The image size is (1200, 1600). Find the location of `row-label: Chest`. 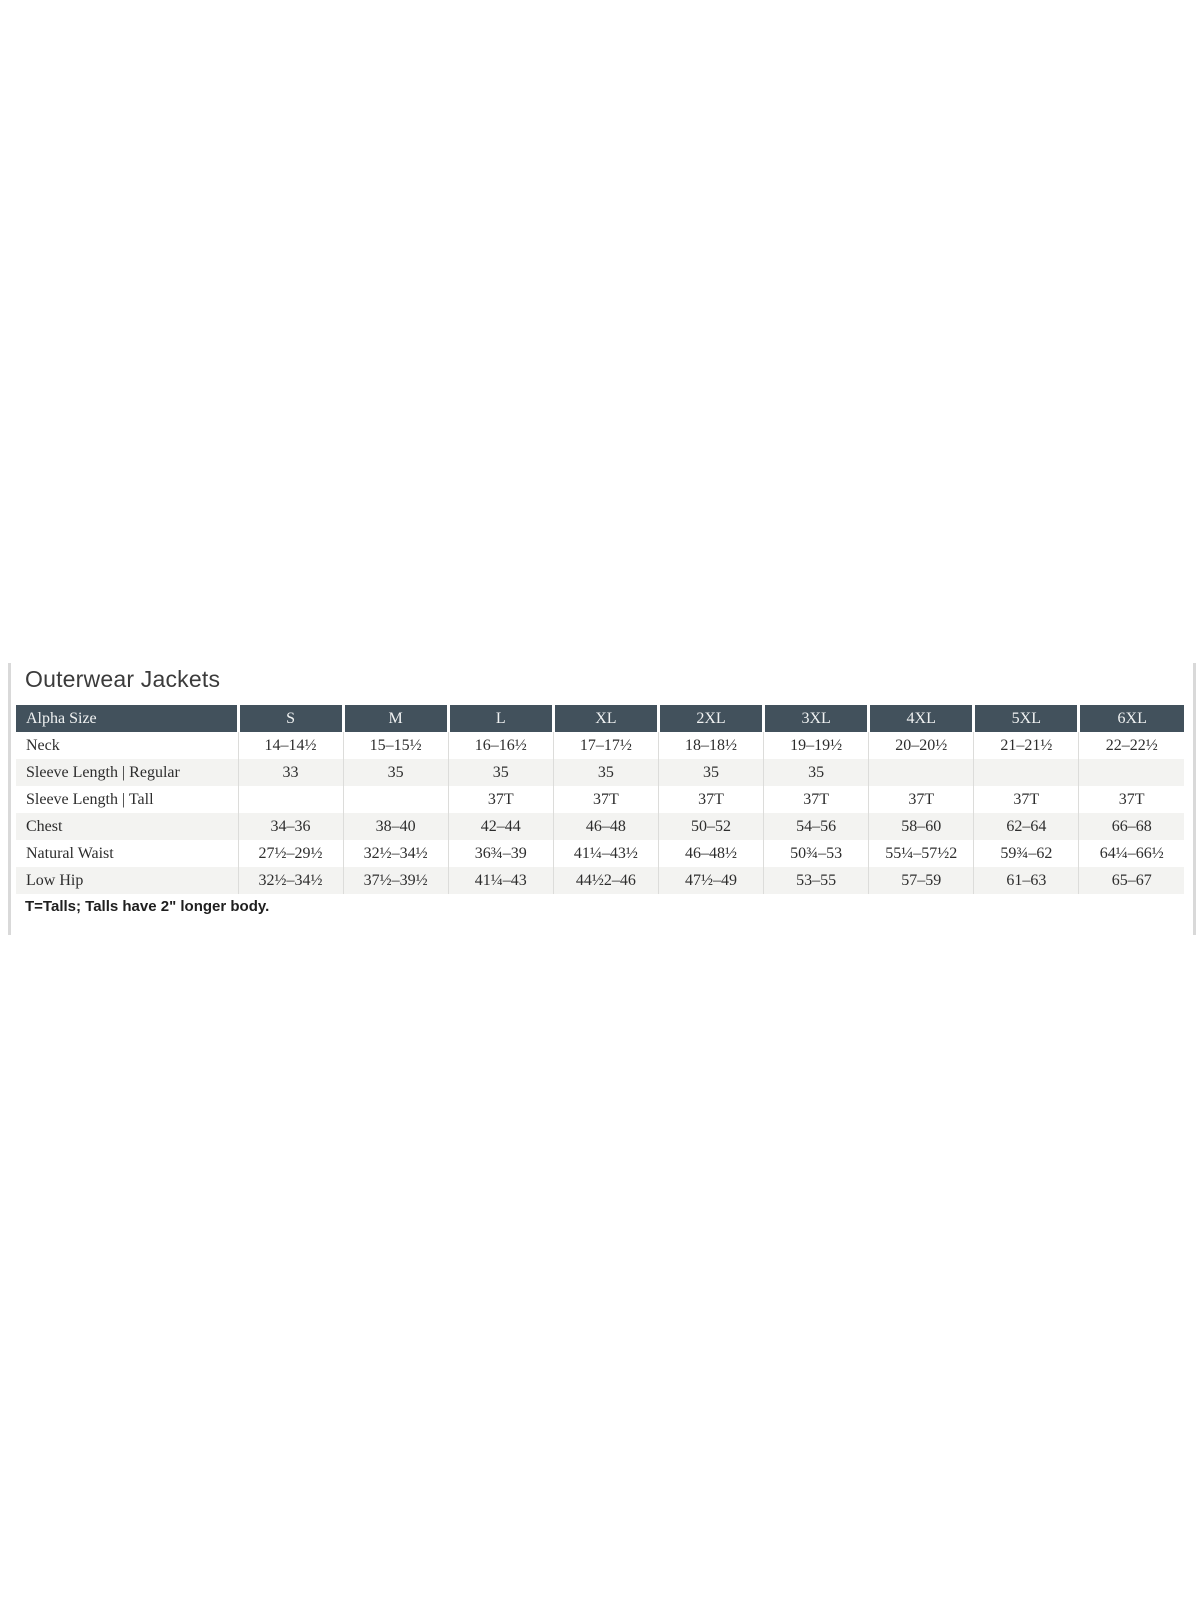

row-label: Chest is located at coordinates (44, 826).